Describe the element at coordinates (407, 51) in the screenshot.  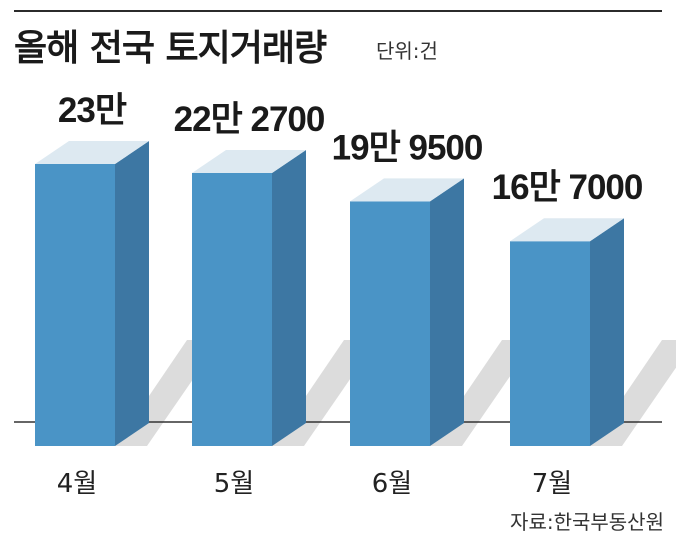
I see `unit-label: 단위:건` at that location.